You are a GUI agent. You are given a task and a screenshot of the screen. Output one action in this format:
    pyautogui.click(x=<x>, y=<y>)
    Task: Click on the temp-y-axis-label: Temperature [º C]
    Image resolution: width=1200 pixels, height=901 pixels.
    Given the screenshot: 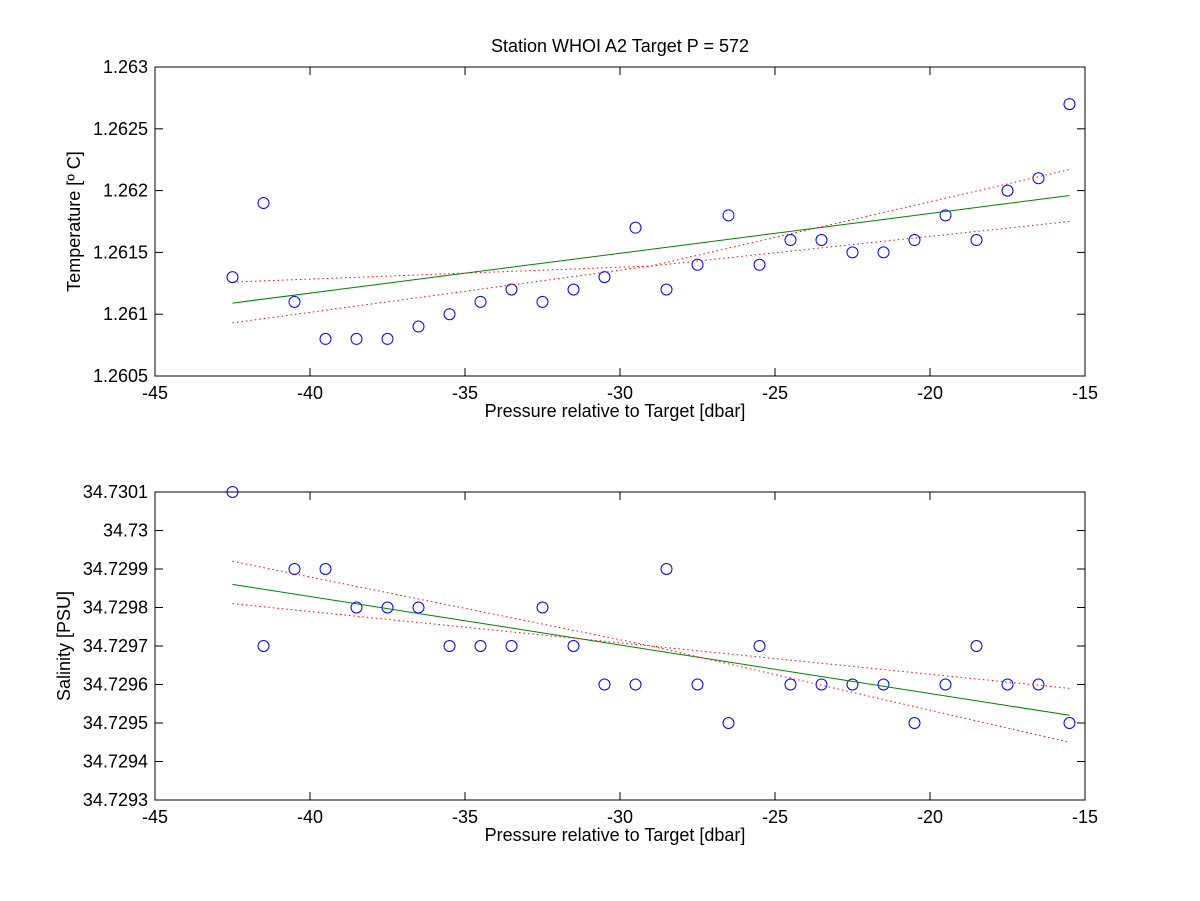 What is the action you would take?
    pyautogui.click(x=74, y=221)
    